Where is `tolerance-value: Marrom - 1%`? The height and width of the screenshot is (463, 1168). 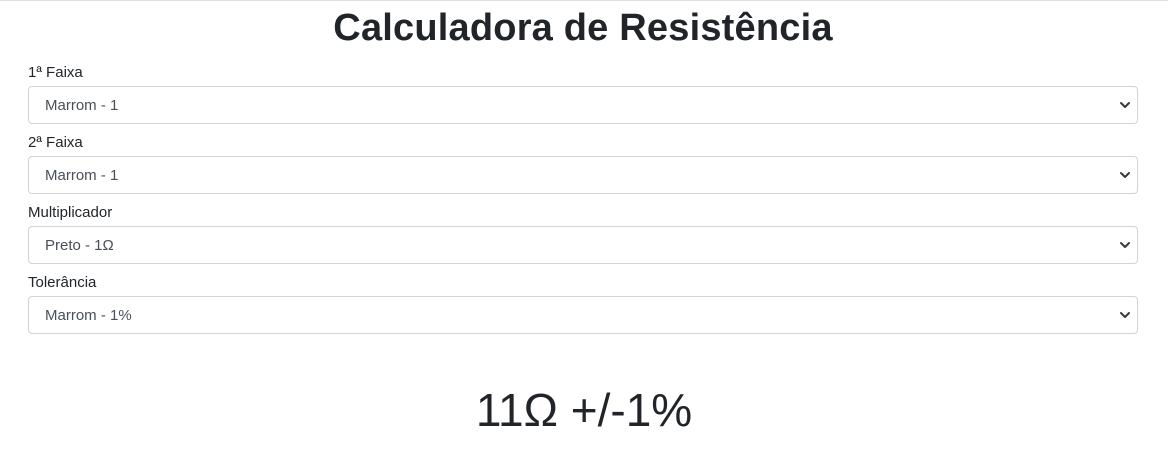
tolerance-value: Marrom - 1% is located at coordinates (88, 315).